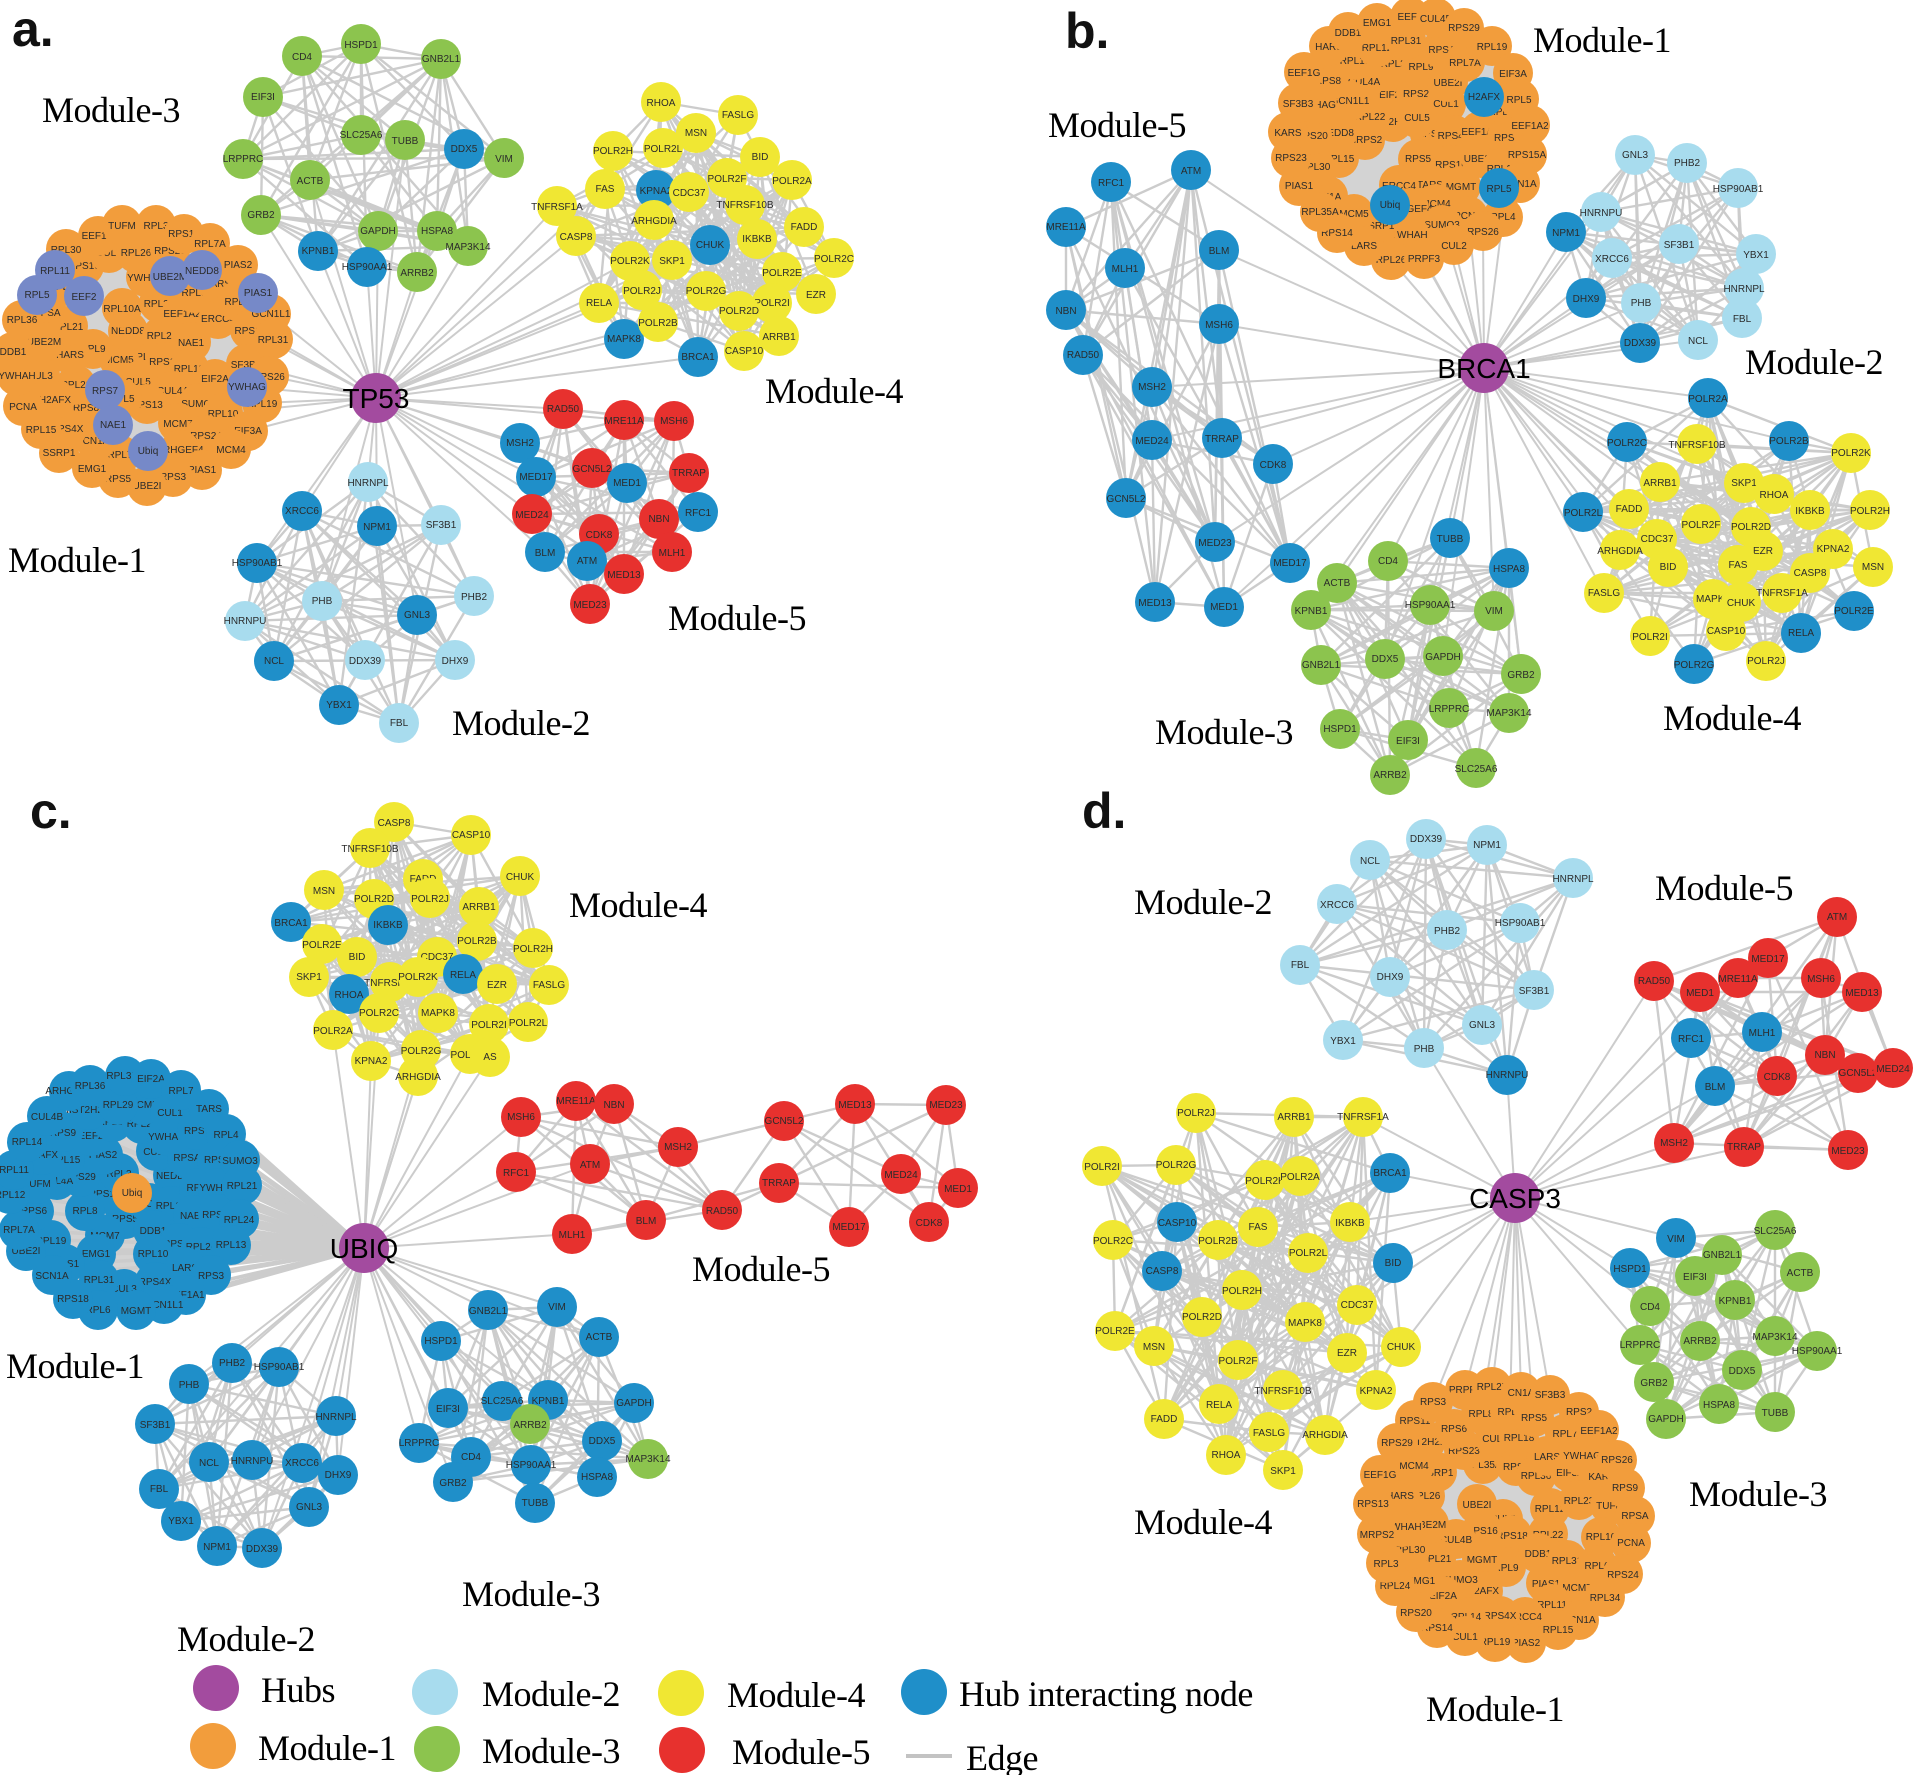 Image resolution: width=1923 pixels, height=1775 pixels. Describe the element at coordinates (69, 1091) in the screenshot. I see `svg-text: ARHGEF4` at that location.